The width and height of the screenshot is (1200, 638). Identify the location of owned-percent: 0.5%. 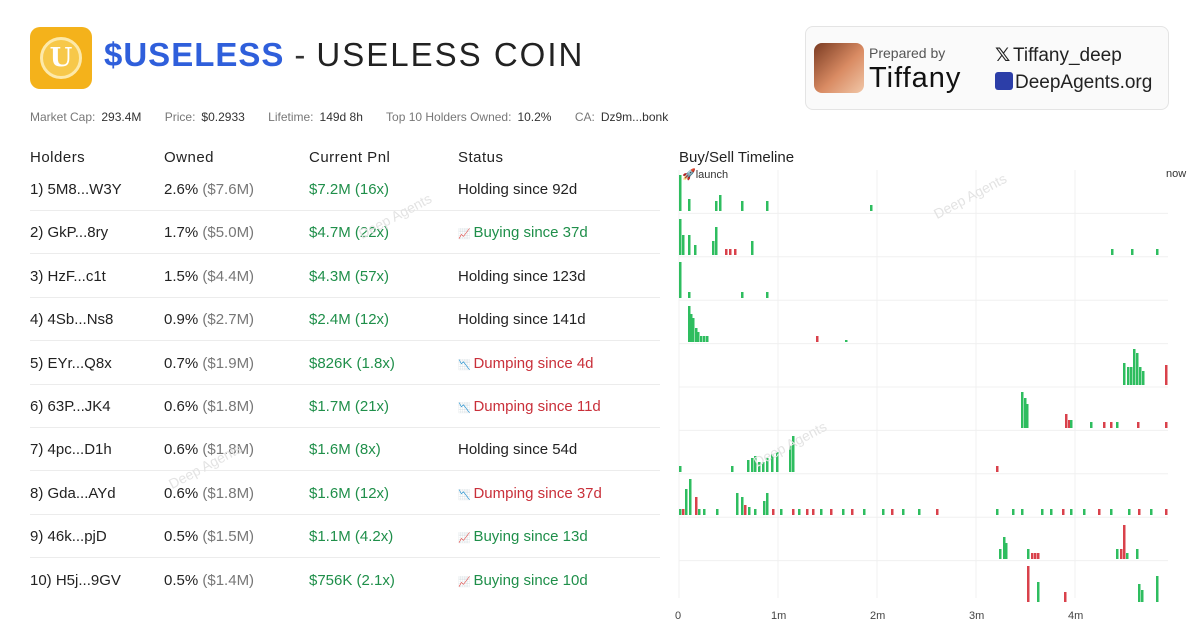
(181, 580).